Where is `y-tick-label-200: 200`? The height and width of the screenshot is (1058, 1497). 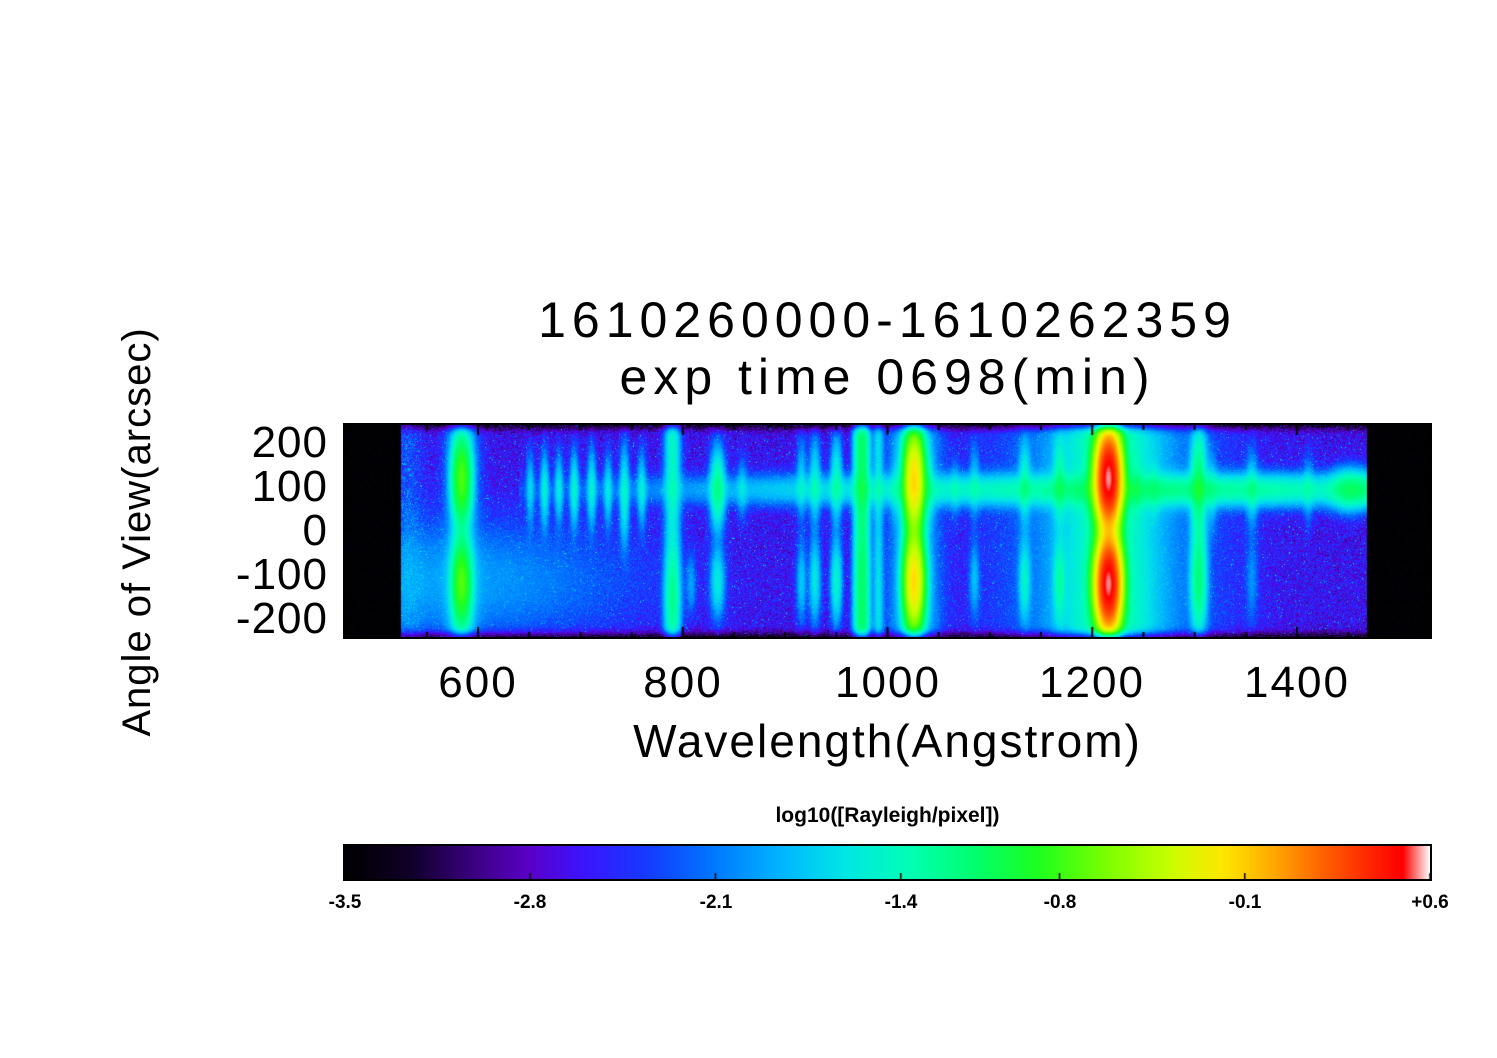 y-tick-label-200: 200 is located at coordinates (289, 442).